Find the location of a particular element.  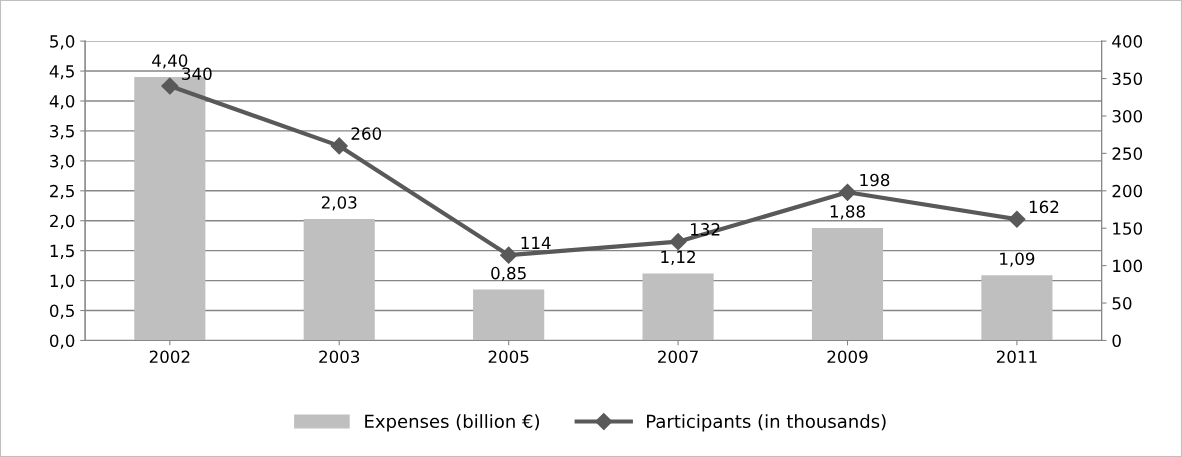

y2-tick-label: 100 is located at coordinates (1128, 266).